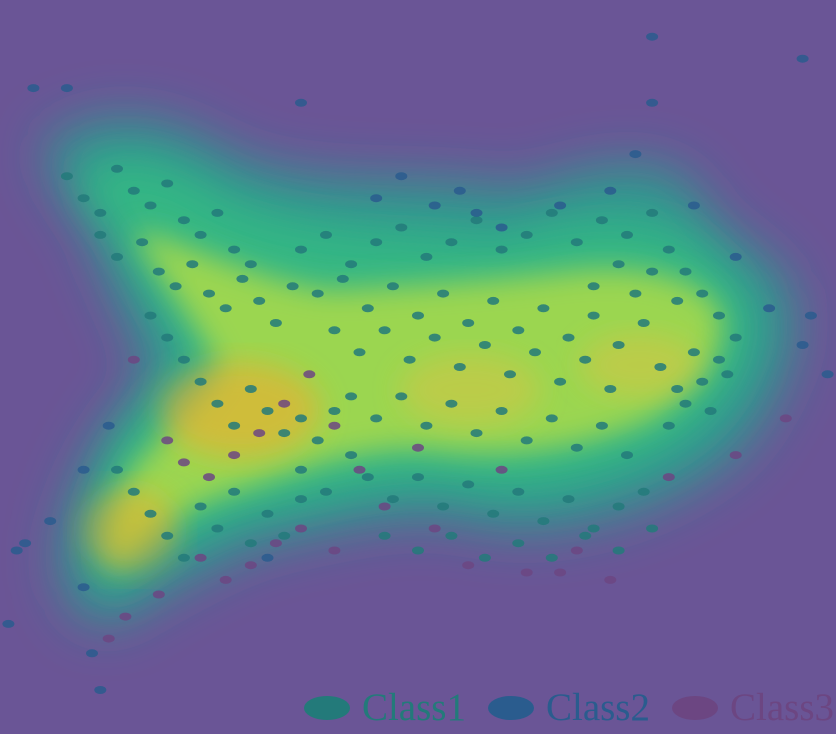 This screenshot has height=734, width=836. I want to click on legend: Class1 Class2 Class3, so click(568, 708).